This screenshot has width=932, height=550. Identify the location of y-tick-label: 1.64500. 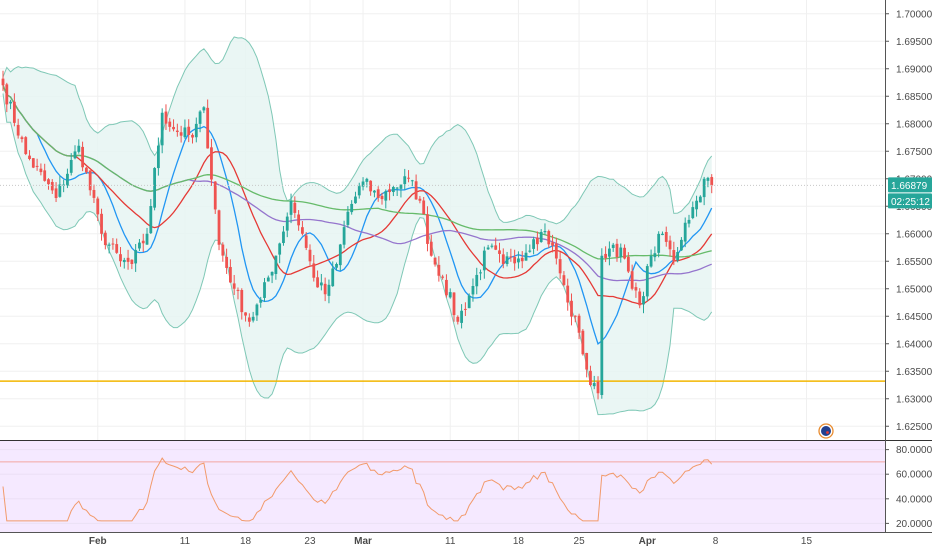
(914, 317).